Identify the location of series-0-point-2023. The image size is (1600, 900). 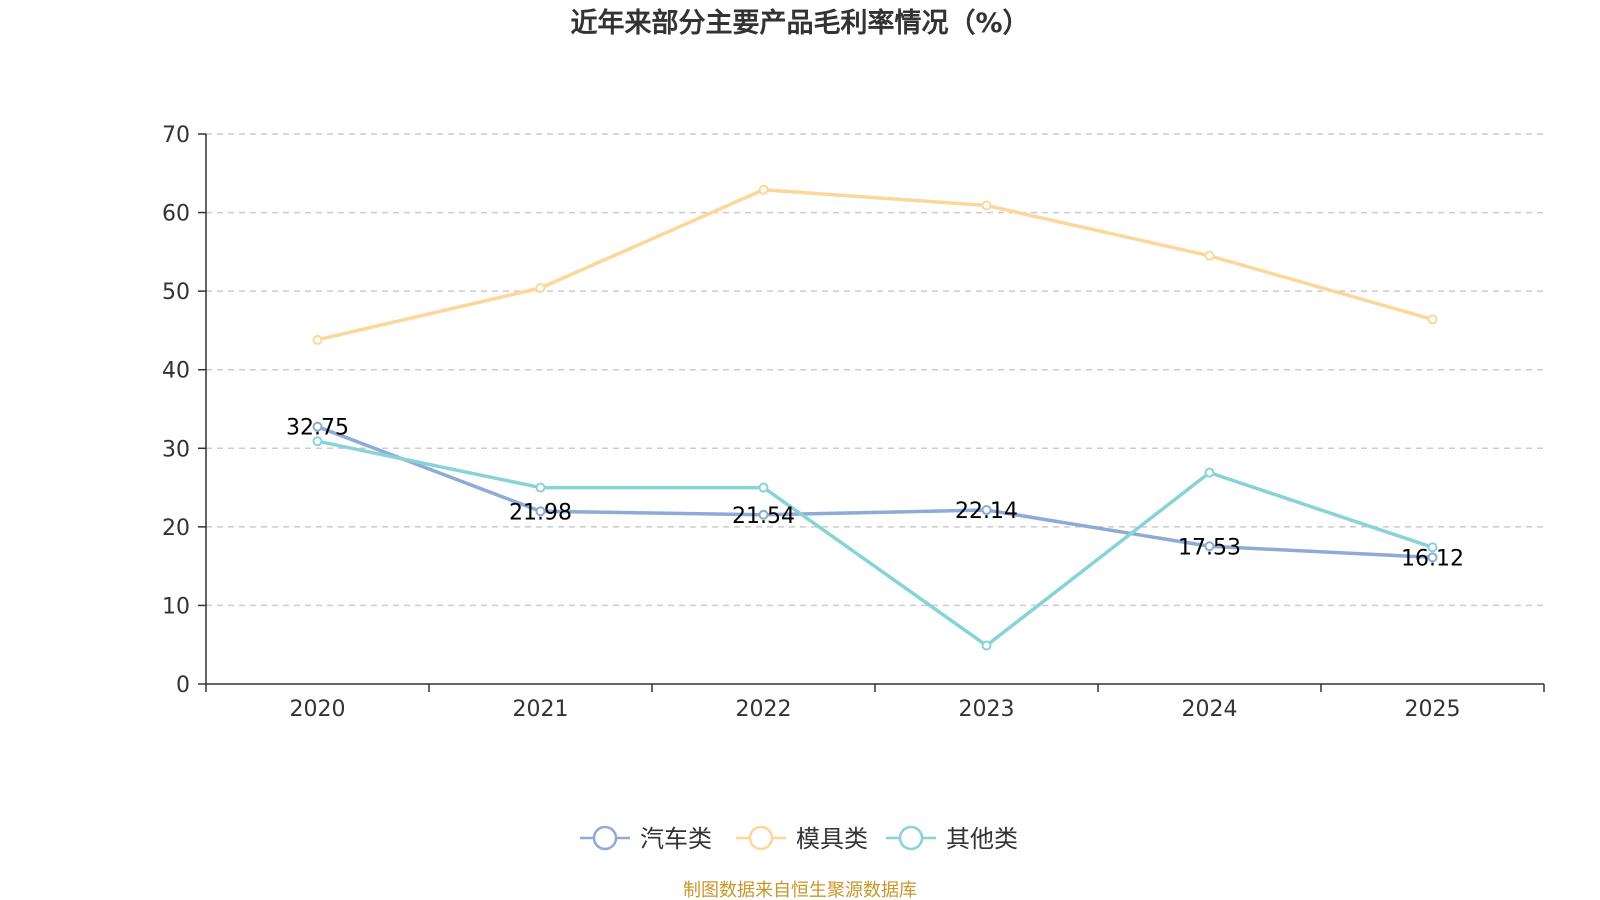
(986, 510).